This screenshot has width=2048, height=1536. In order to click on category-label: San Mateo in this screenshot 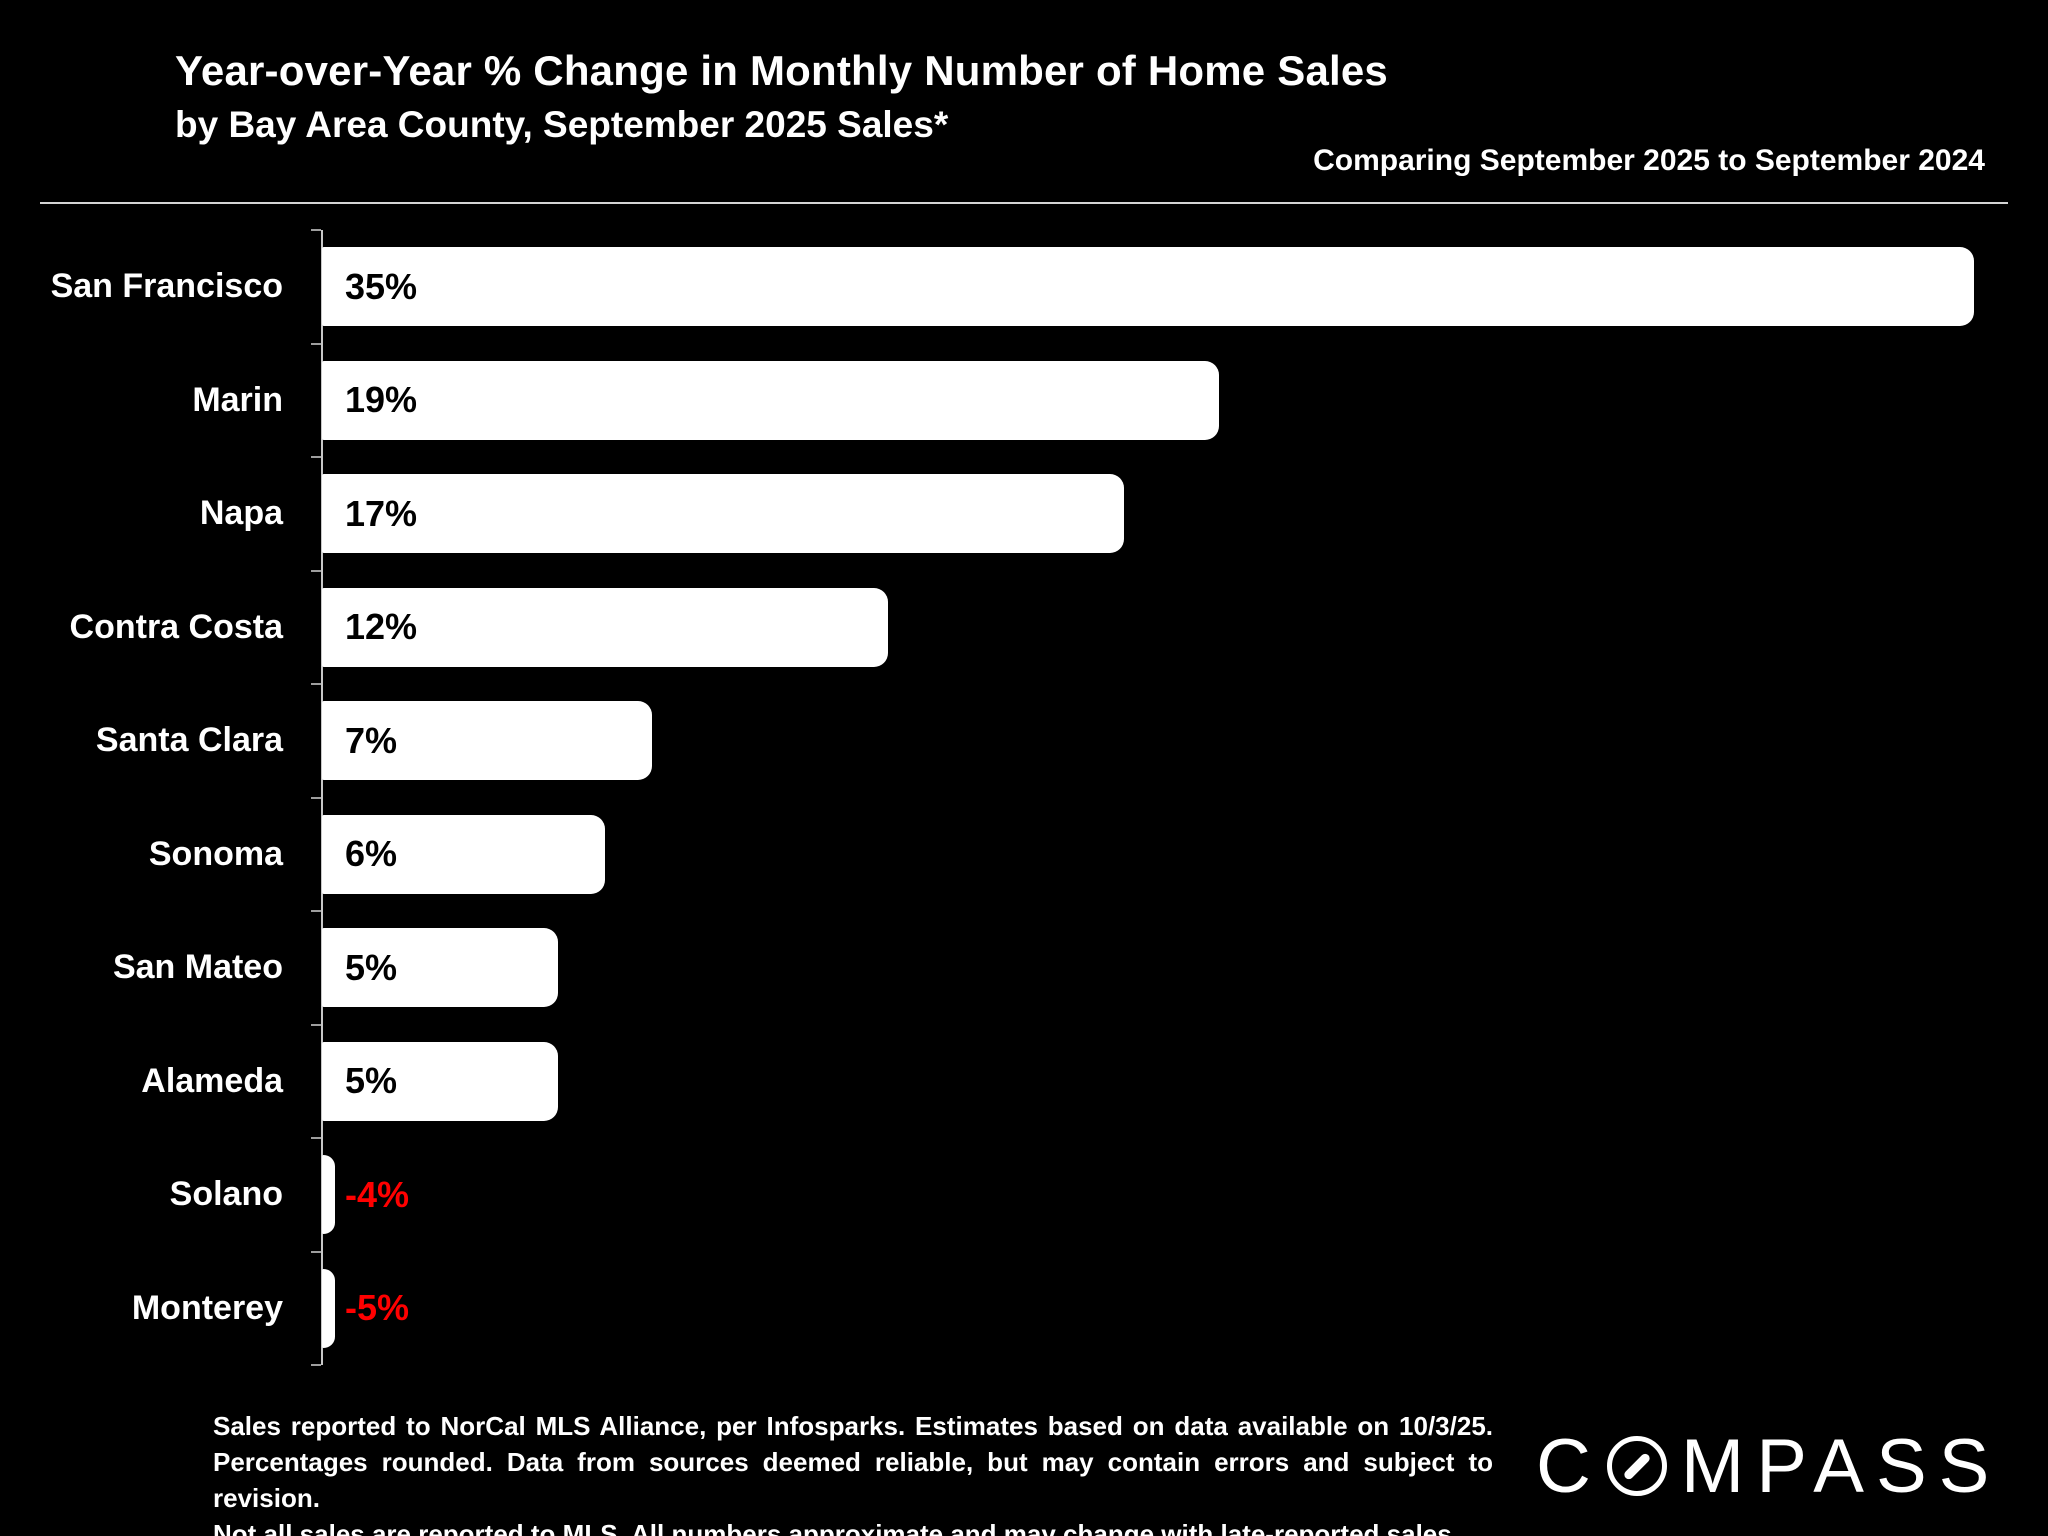, I will do `click(197, 967)`.